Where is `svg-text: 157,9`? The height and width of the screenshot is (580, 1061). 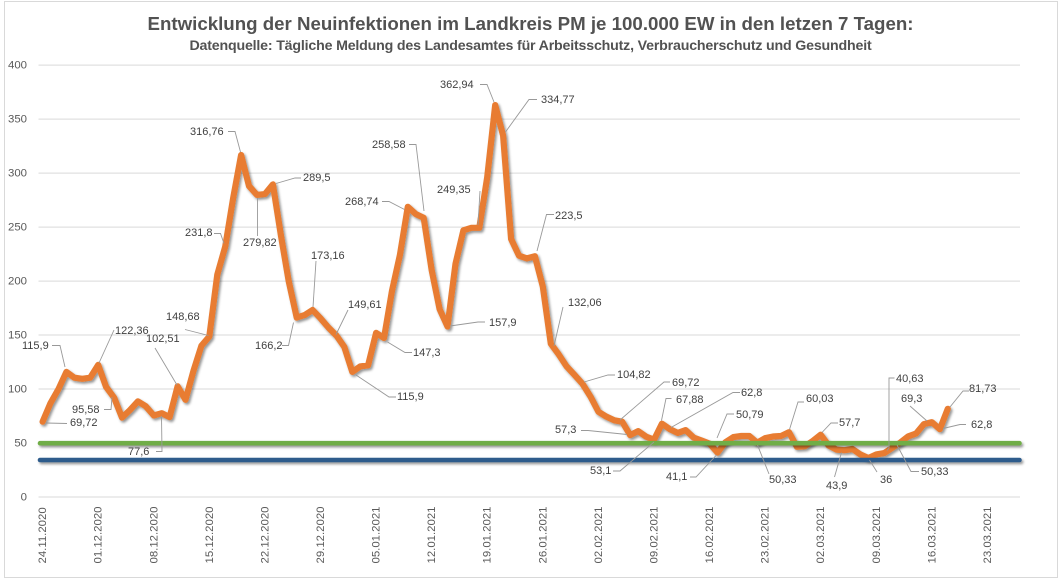 svg-text: 157,9 is located at coordinates (503, 323).